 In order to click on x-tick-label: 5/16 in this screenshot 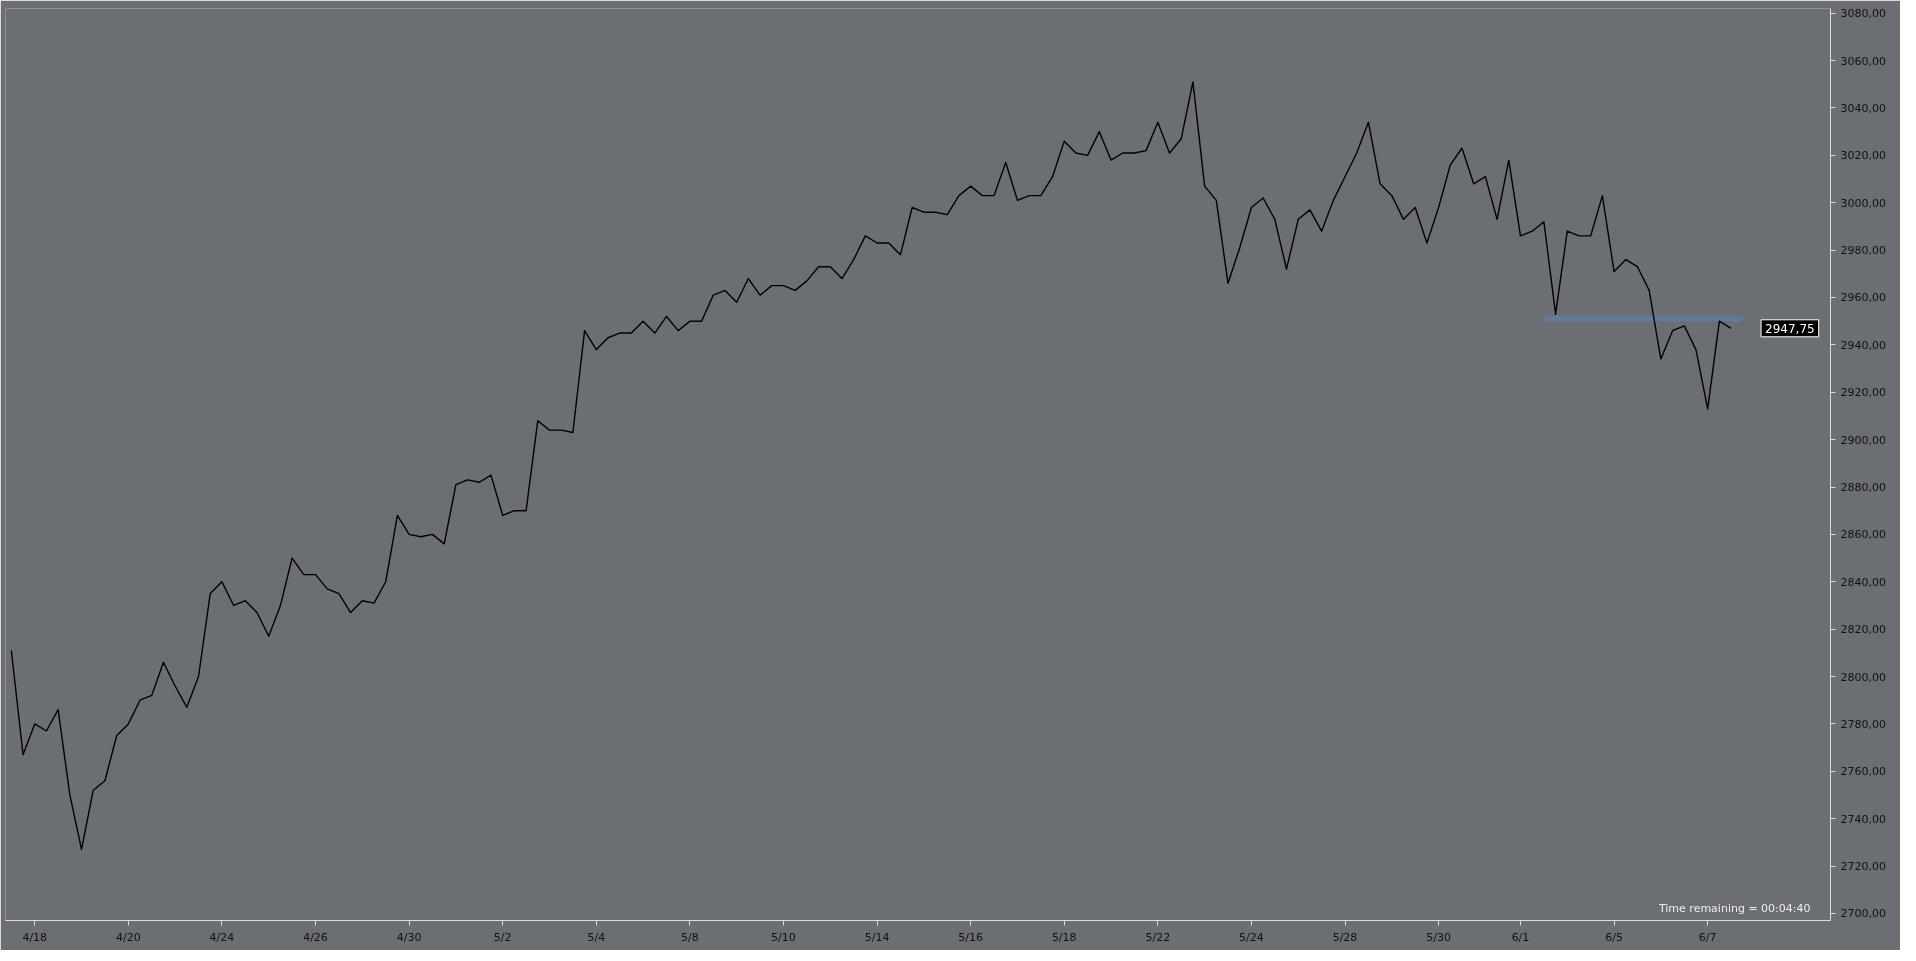, I will do `click(970, 937)`.